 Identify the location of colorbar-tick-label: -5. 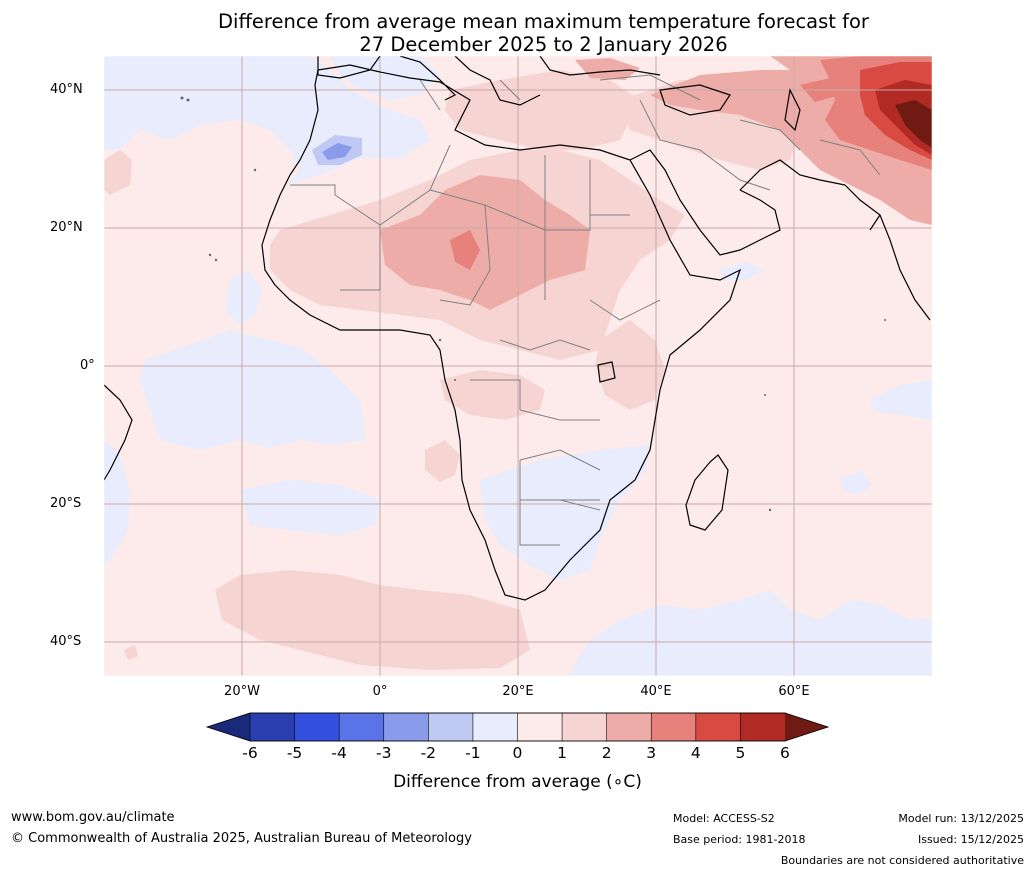
(294, 753).